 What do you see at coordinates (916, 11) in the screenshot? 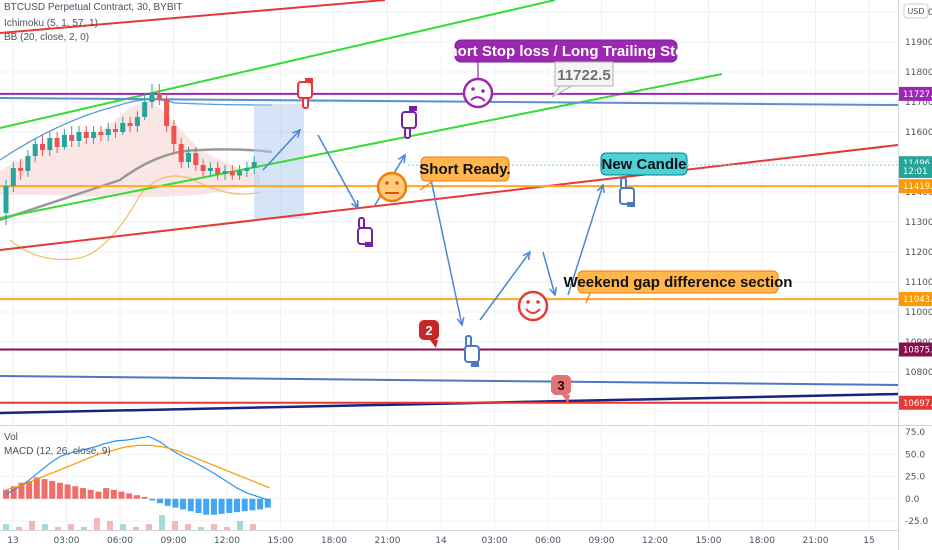
I see `currency-badge: USD` at bounding box center [916, 11].